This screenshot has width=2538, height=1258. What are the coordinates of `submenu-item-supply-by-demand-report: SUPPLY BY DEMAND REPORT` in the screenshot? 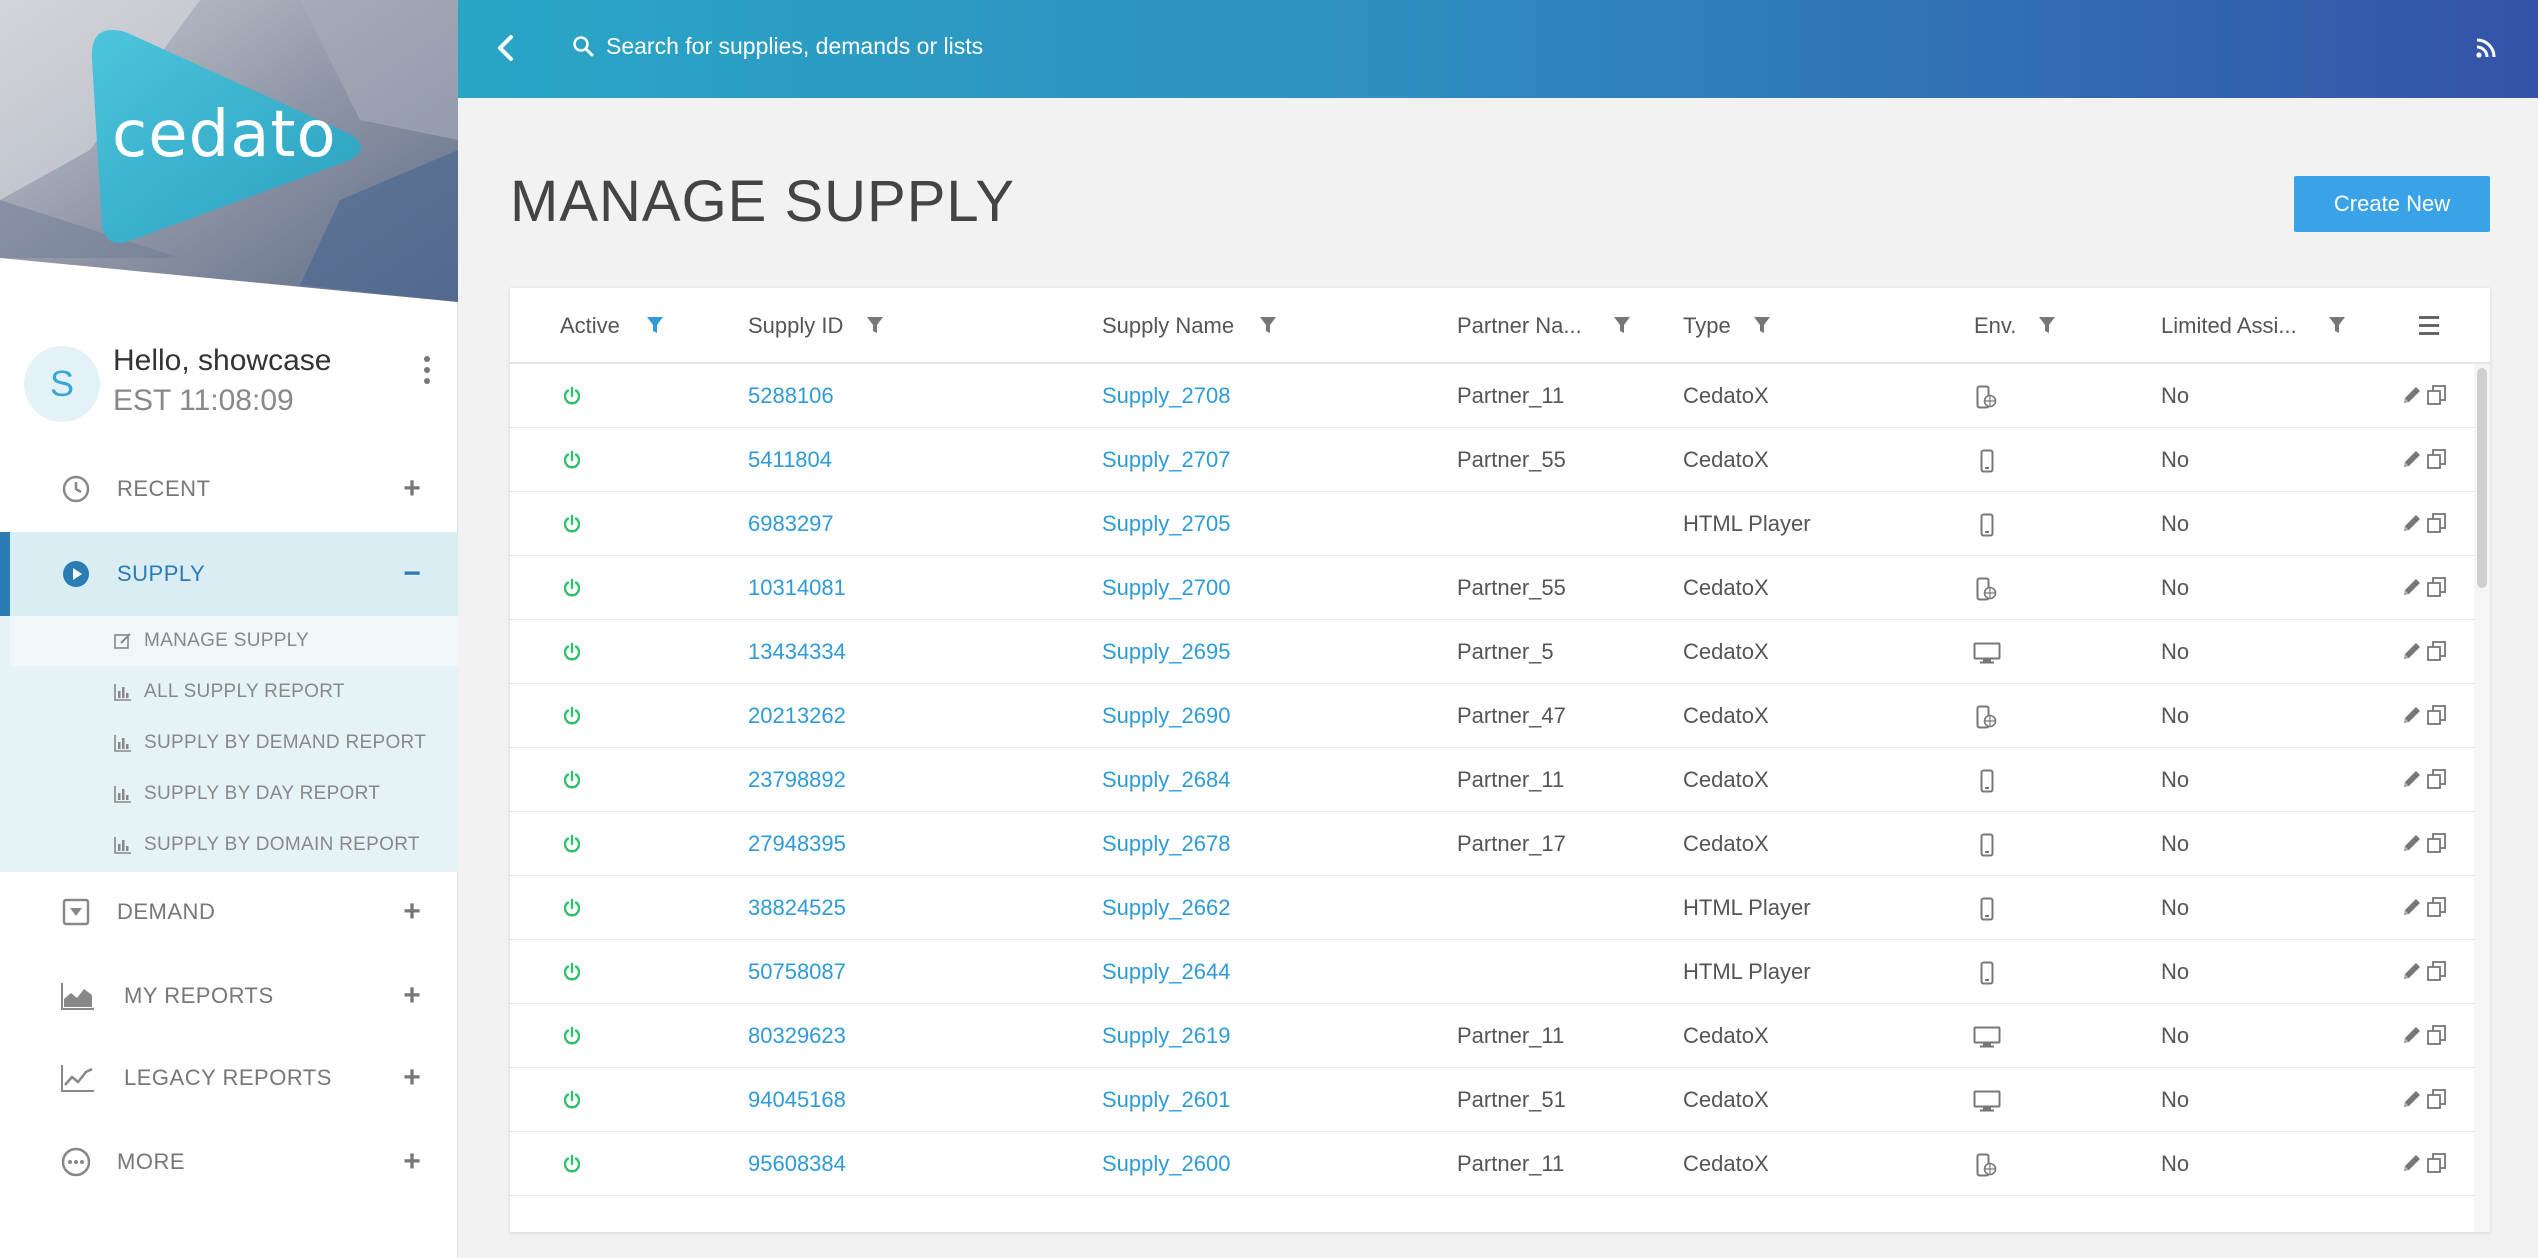 It's located at (234, 743).